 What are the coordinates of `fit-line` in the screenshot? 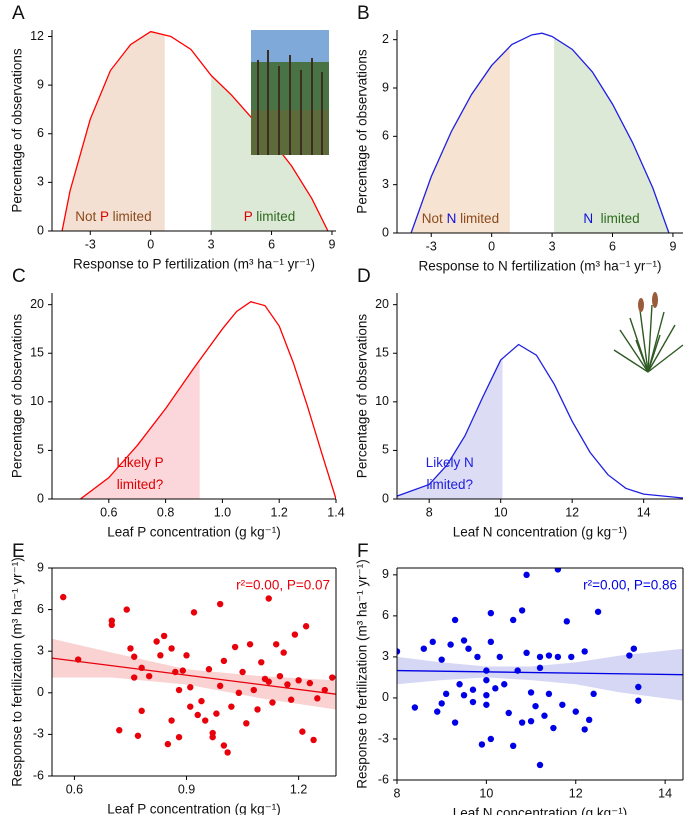 It's located at (540, 672).